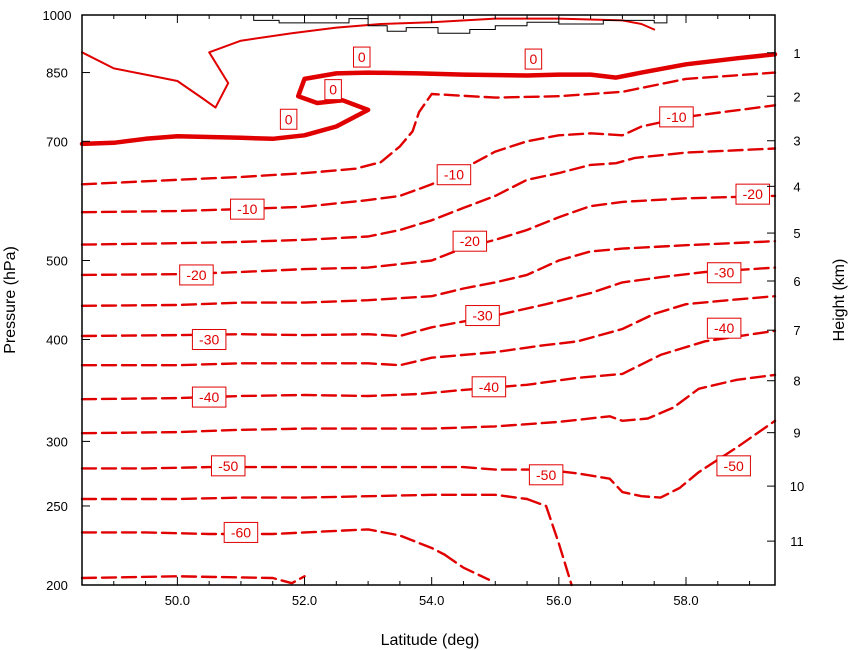 This screenshot has width=850, height=650. Describe the element at coordinates (263, 542) in the screenshot. I see `contour-line--60-0` at that location.